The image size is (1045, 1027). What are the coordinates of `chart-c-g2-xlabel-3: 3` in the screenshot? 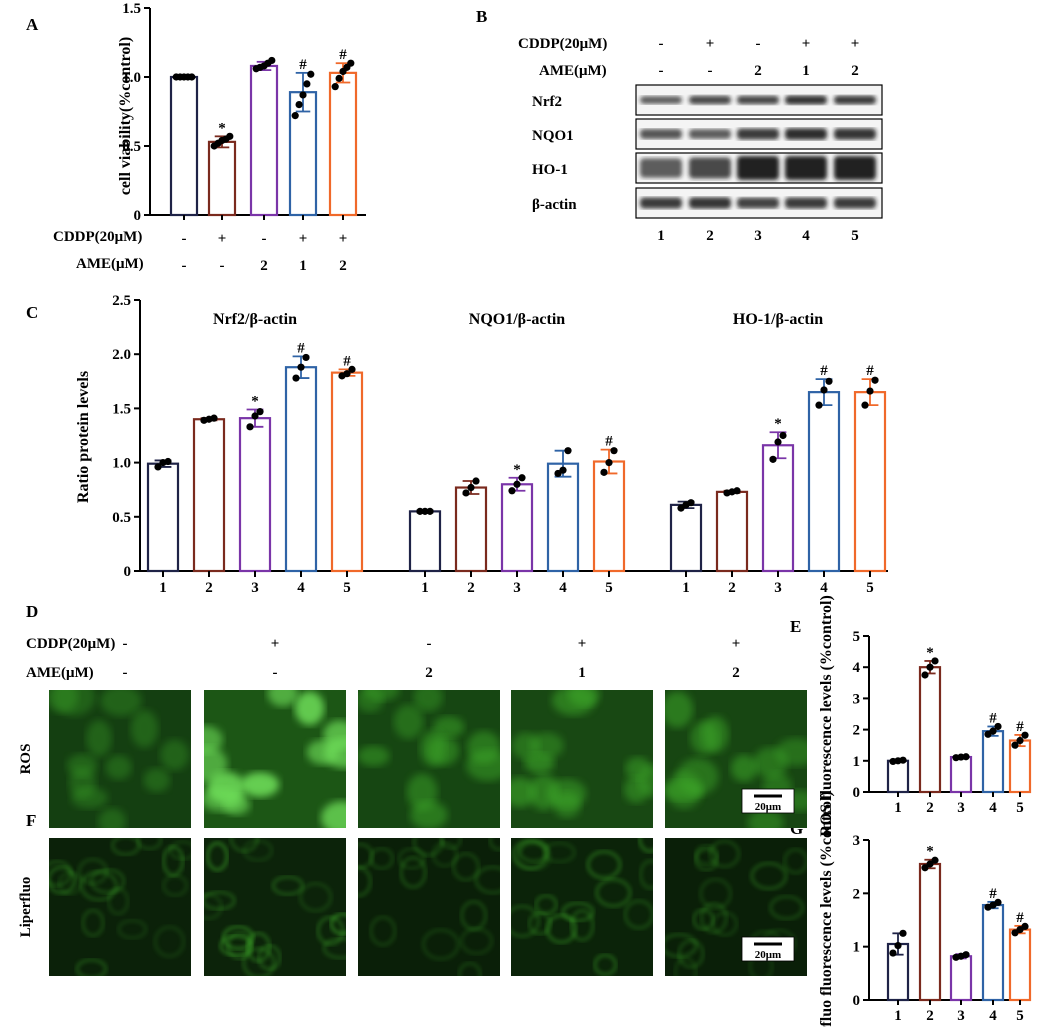 It's located at (517, 588).